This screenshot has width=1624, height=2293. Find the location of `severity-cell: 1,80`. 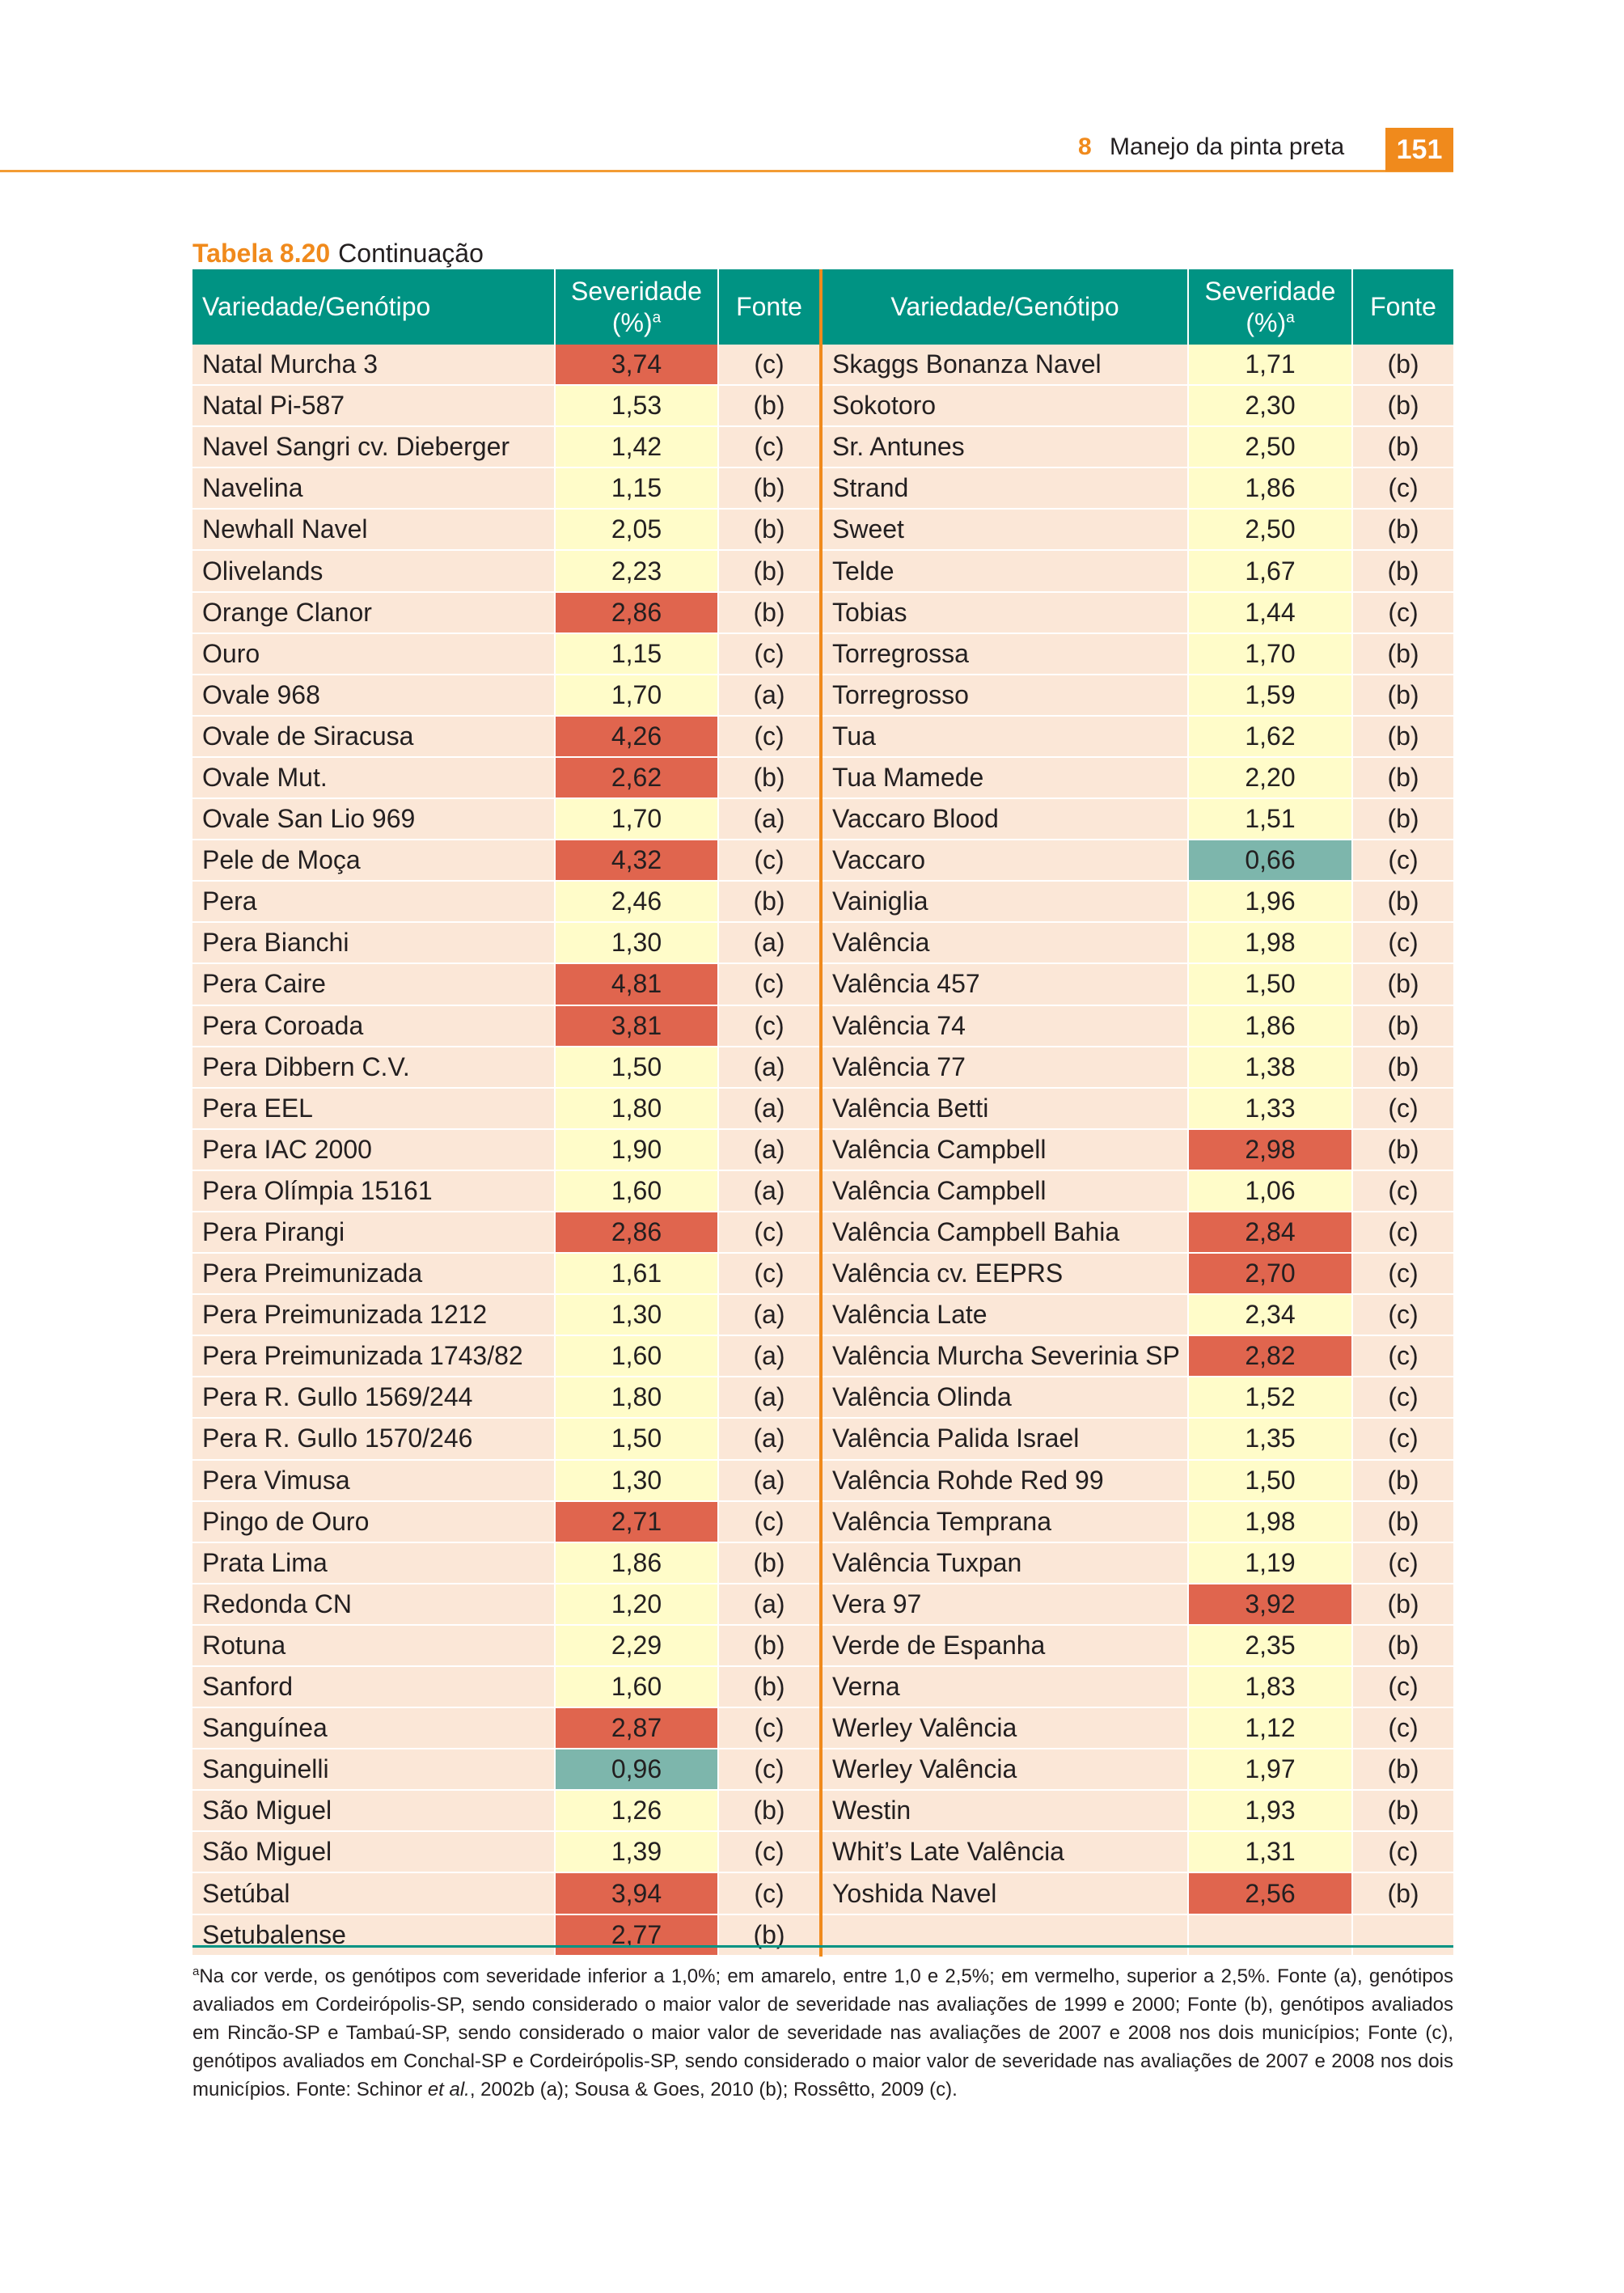

severity-cell: 1,80 is located at coordinates (637, 1109).